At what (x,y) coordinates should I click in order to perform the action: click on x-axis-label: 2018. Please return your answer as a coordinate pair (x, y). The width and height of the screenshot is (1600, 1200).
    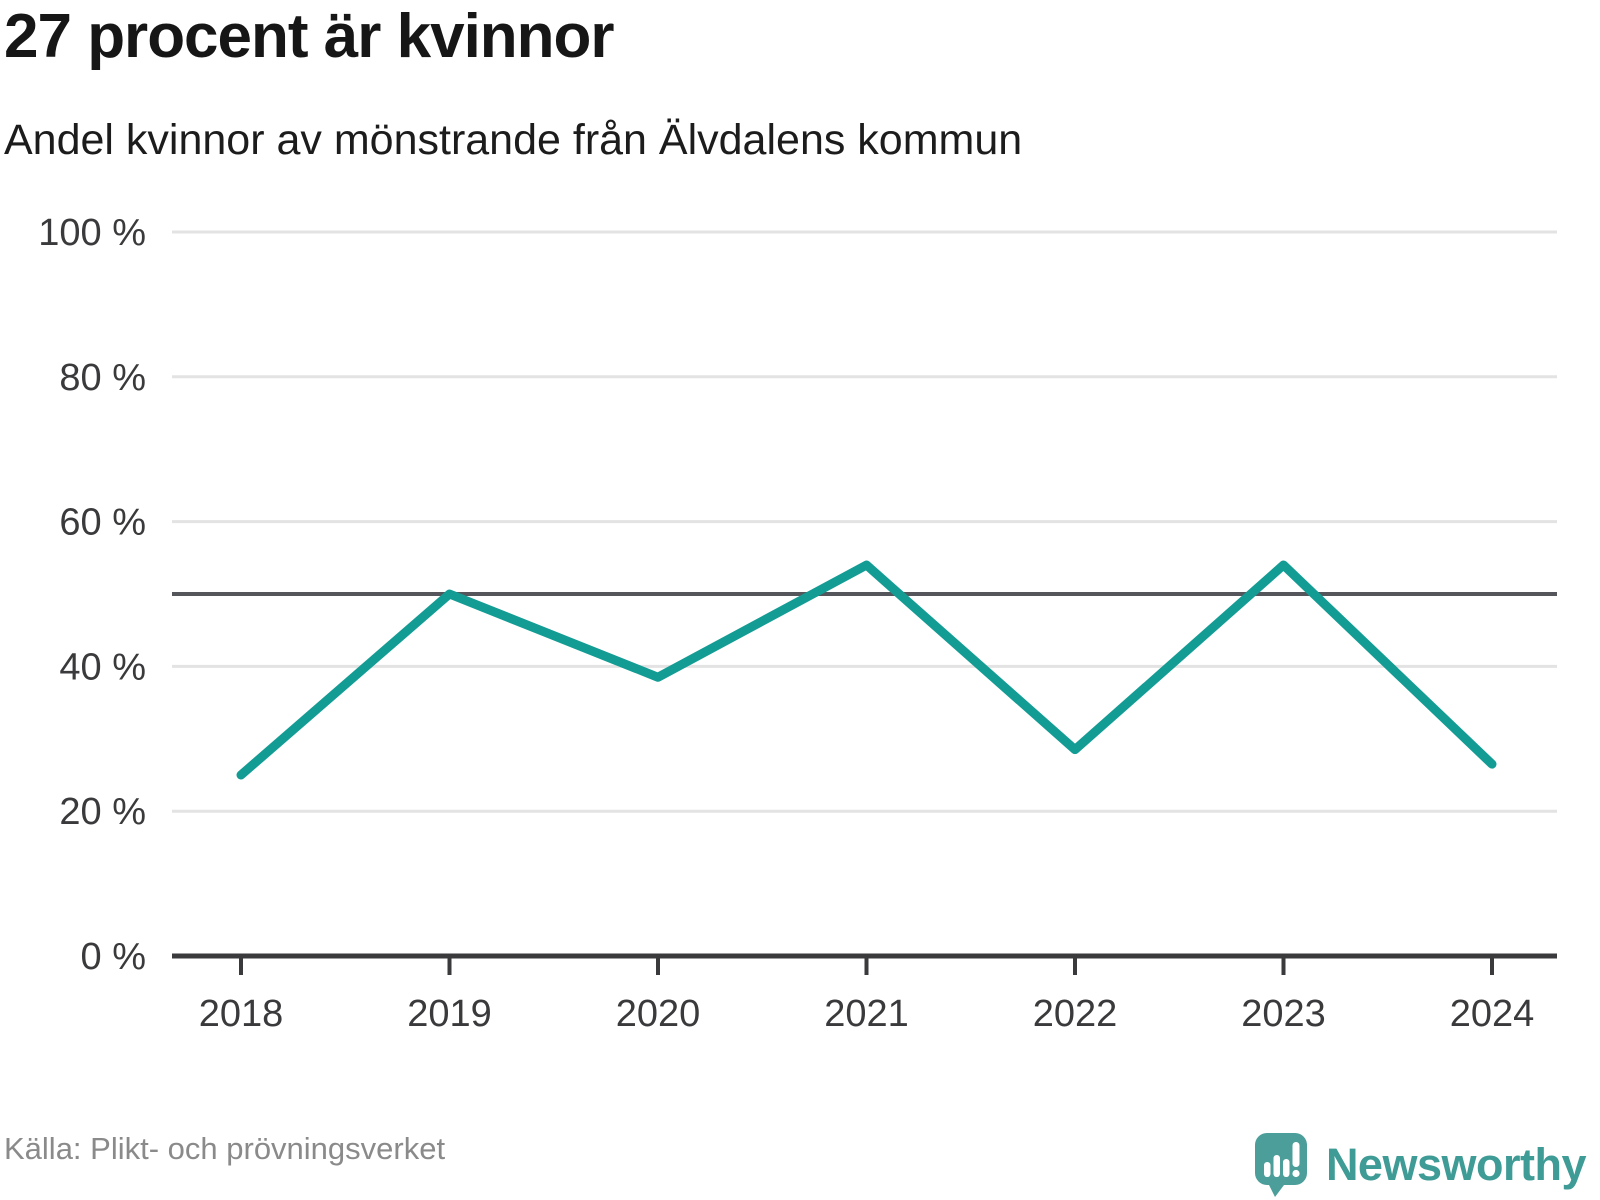
    Looking at the image, I should click on (241, 1014).